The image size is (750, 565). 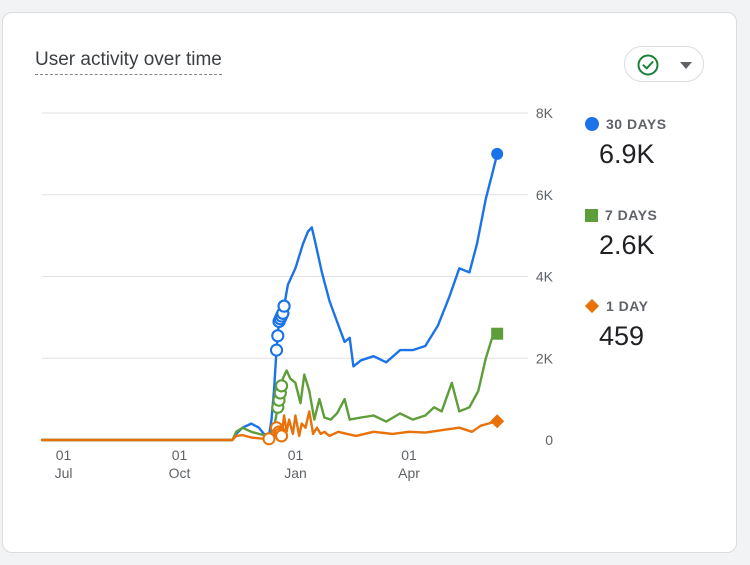 I want to click on end-marker-one_day, so click(x=497, y=421).